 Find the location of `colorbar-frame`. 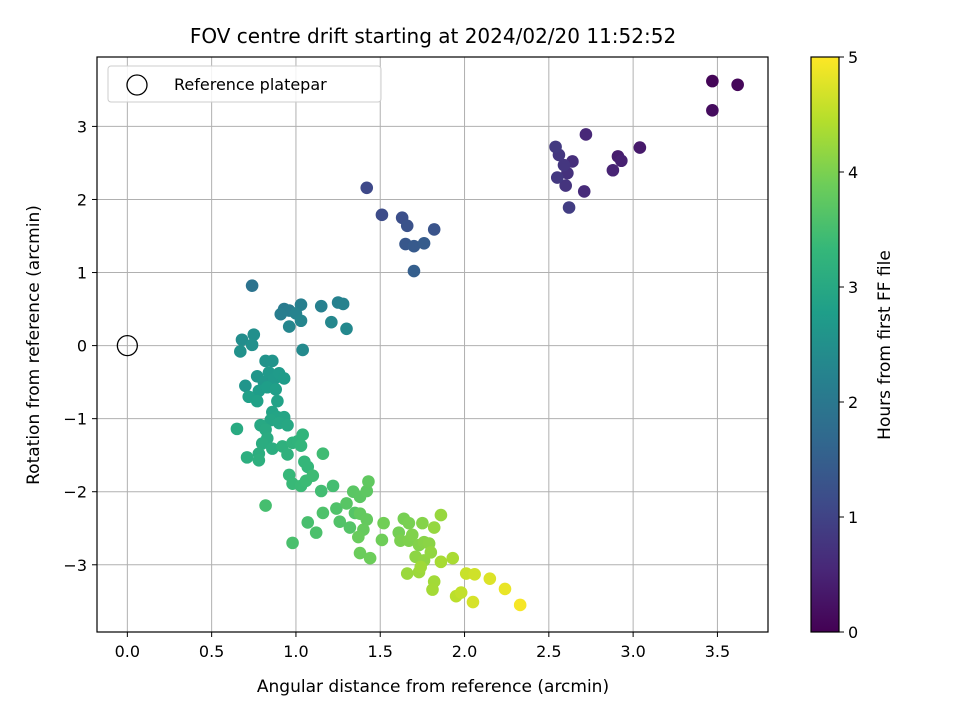

colorbar-frame is located at coordinates (825, 344).